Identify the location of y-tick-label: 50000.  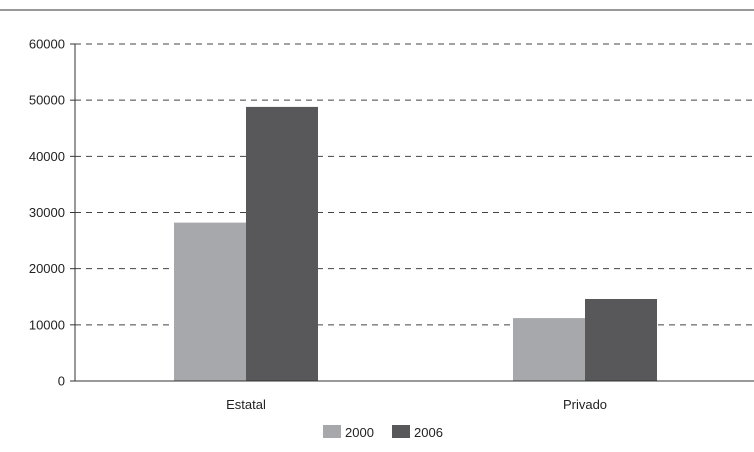
(47, 100).